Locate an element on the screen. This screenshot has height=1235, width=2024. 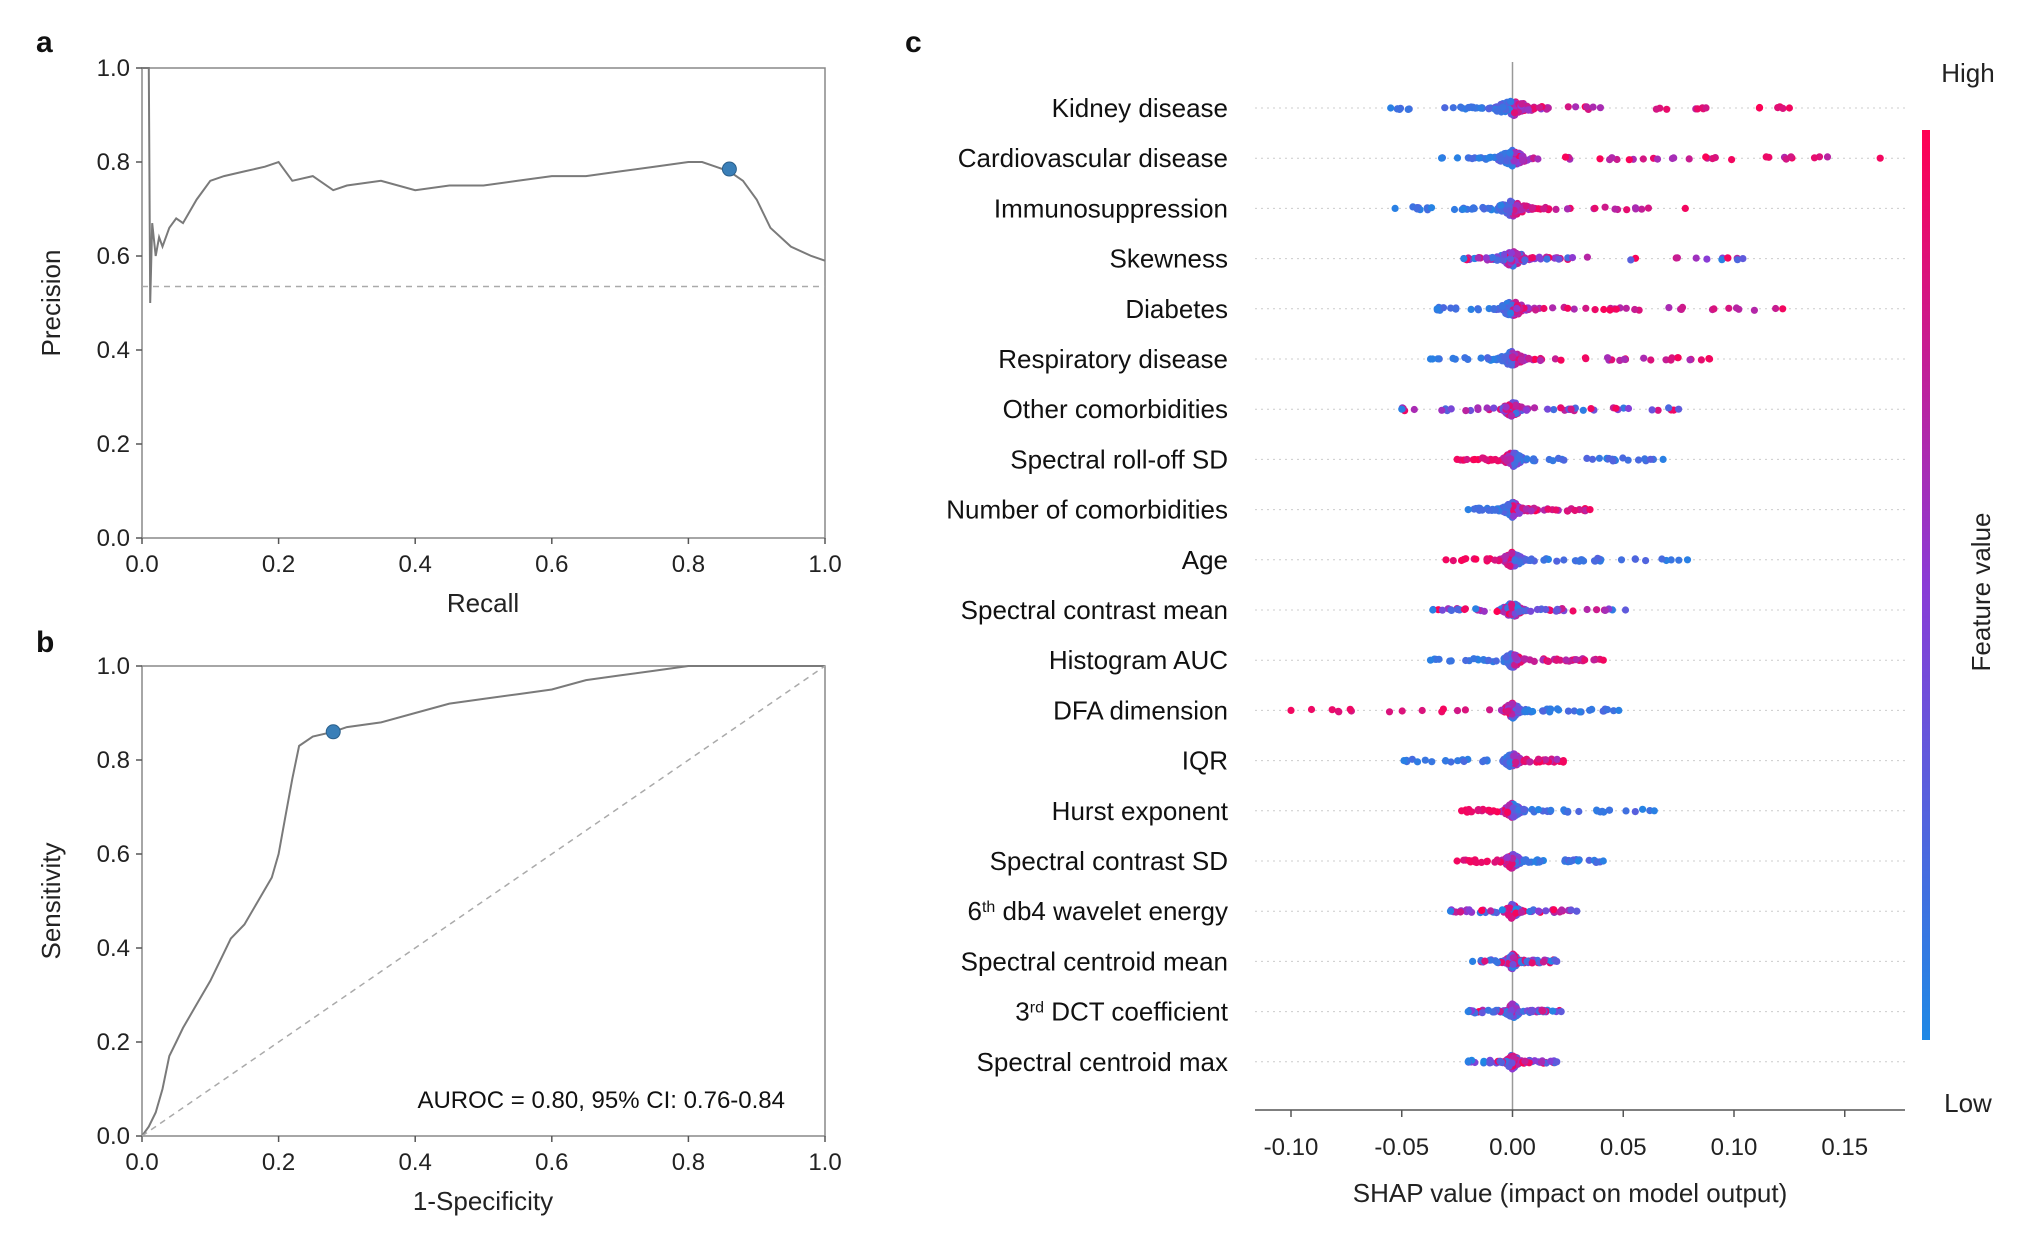
pr-ylabel: Precision is located at coordinates (51, 303).